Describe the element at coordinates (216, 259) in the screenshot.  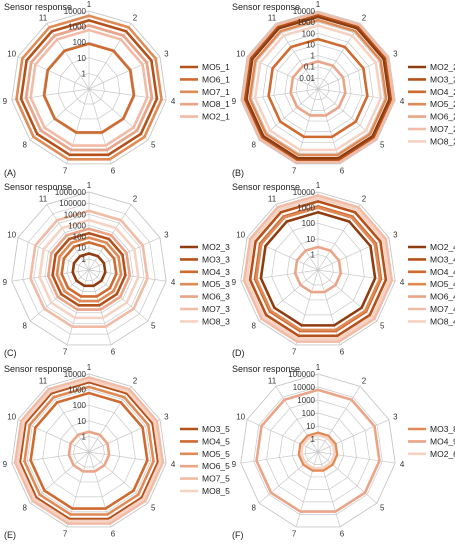
I see `legend-entry: MO3_3` at that location.